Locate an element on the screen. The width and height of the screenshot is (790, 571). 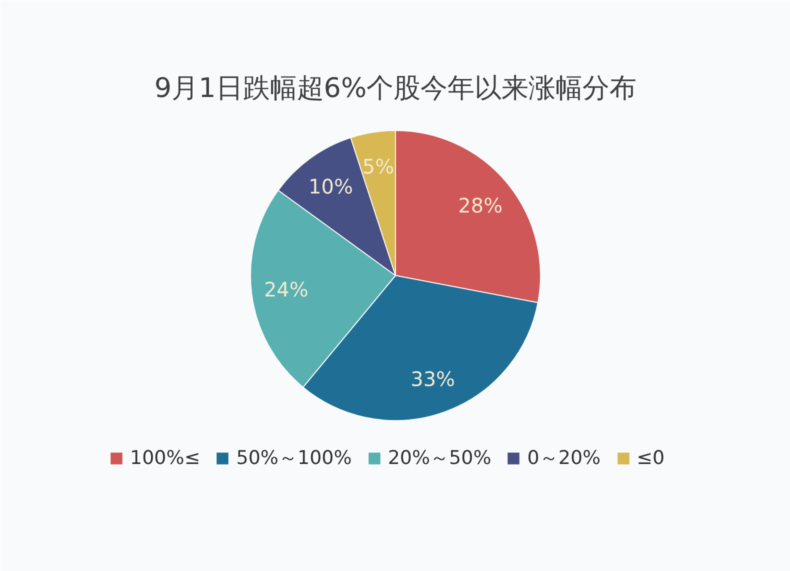
data-label: 33% is located at coordinates (433, 379).